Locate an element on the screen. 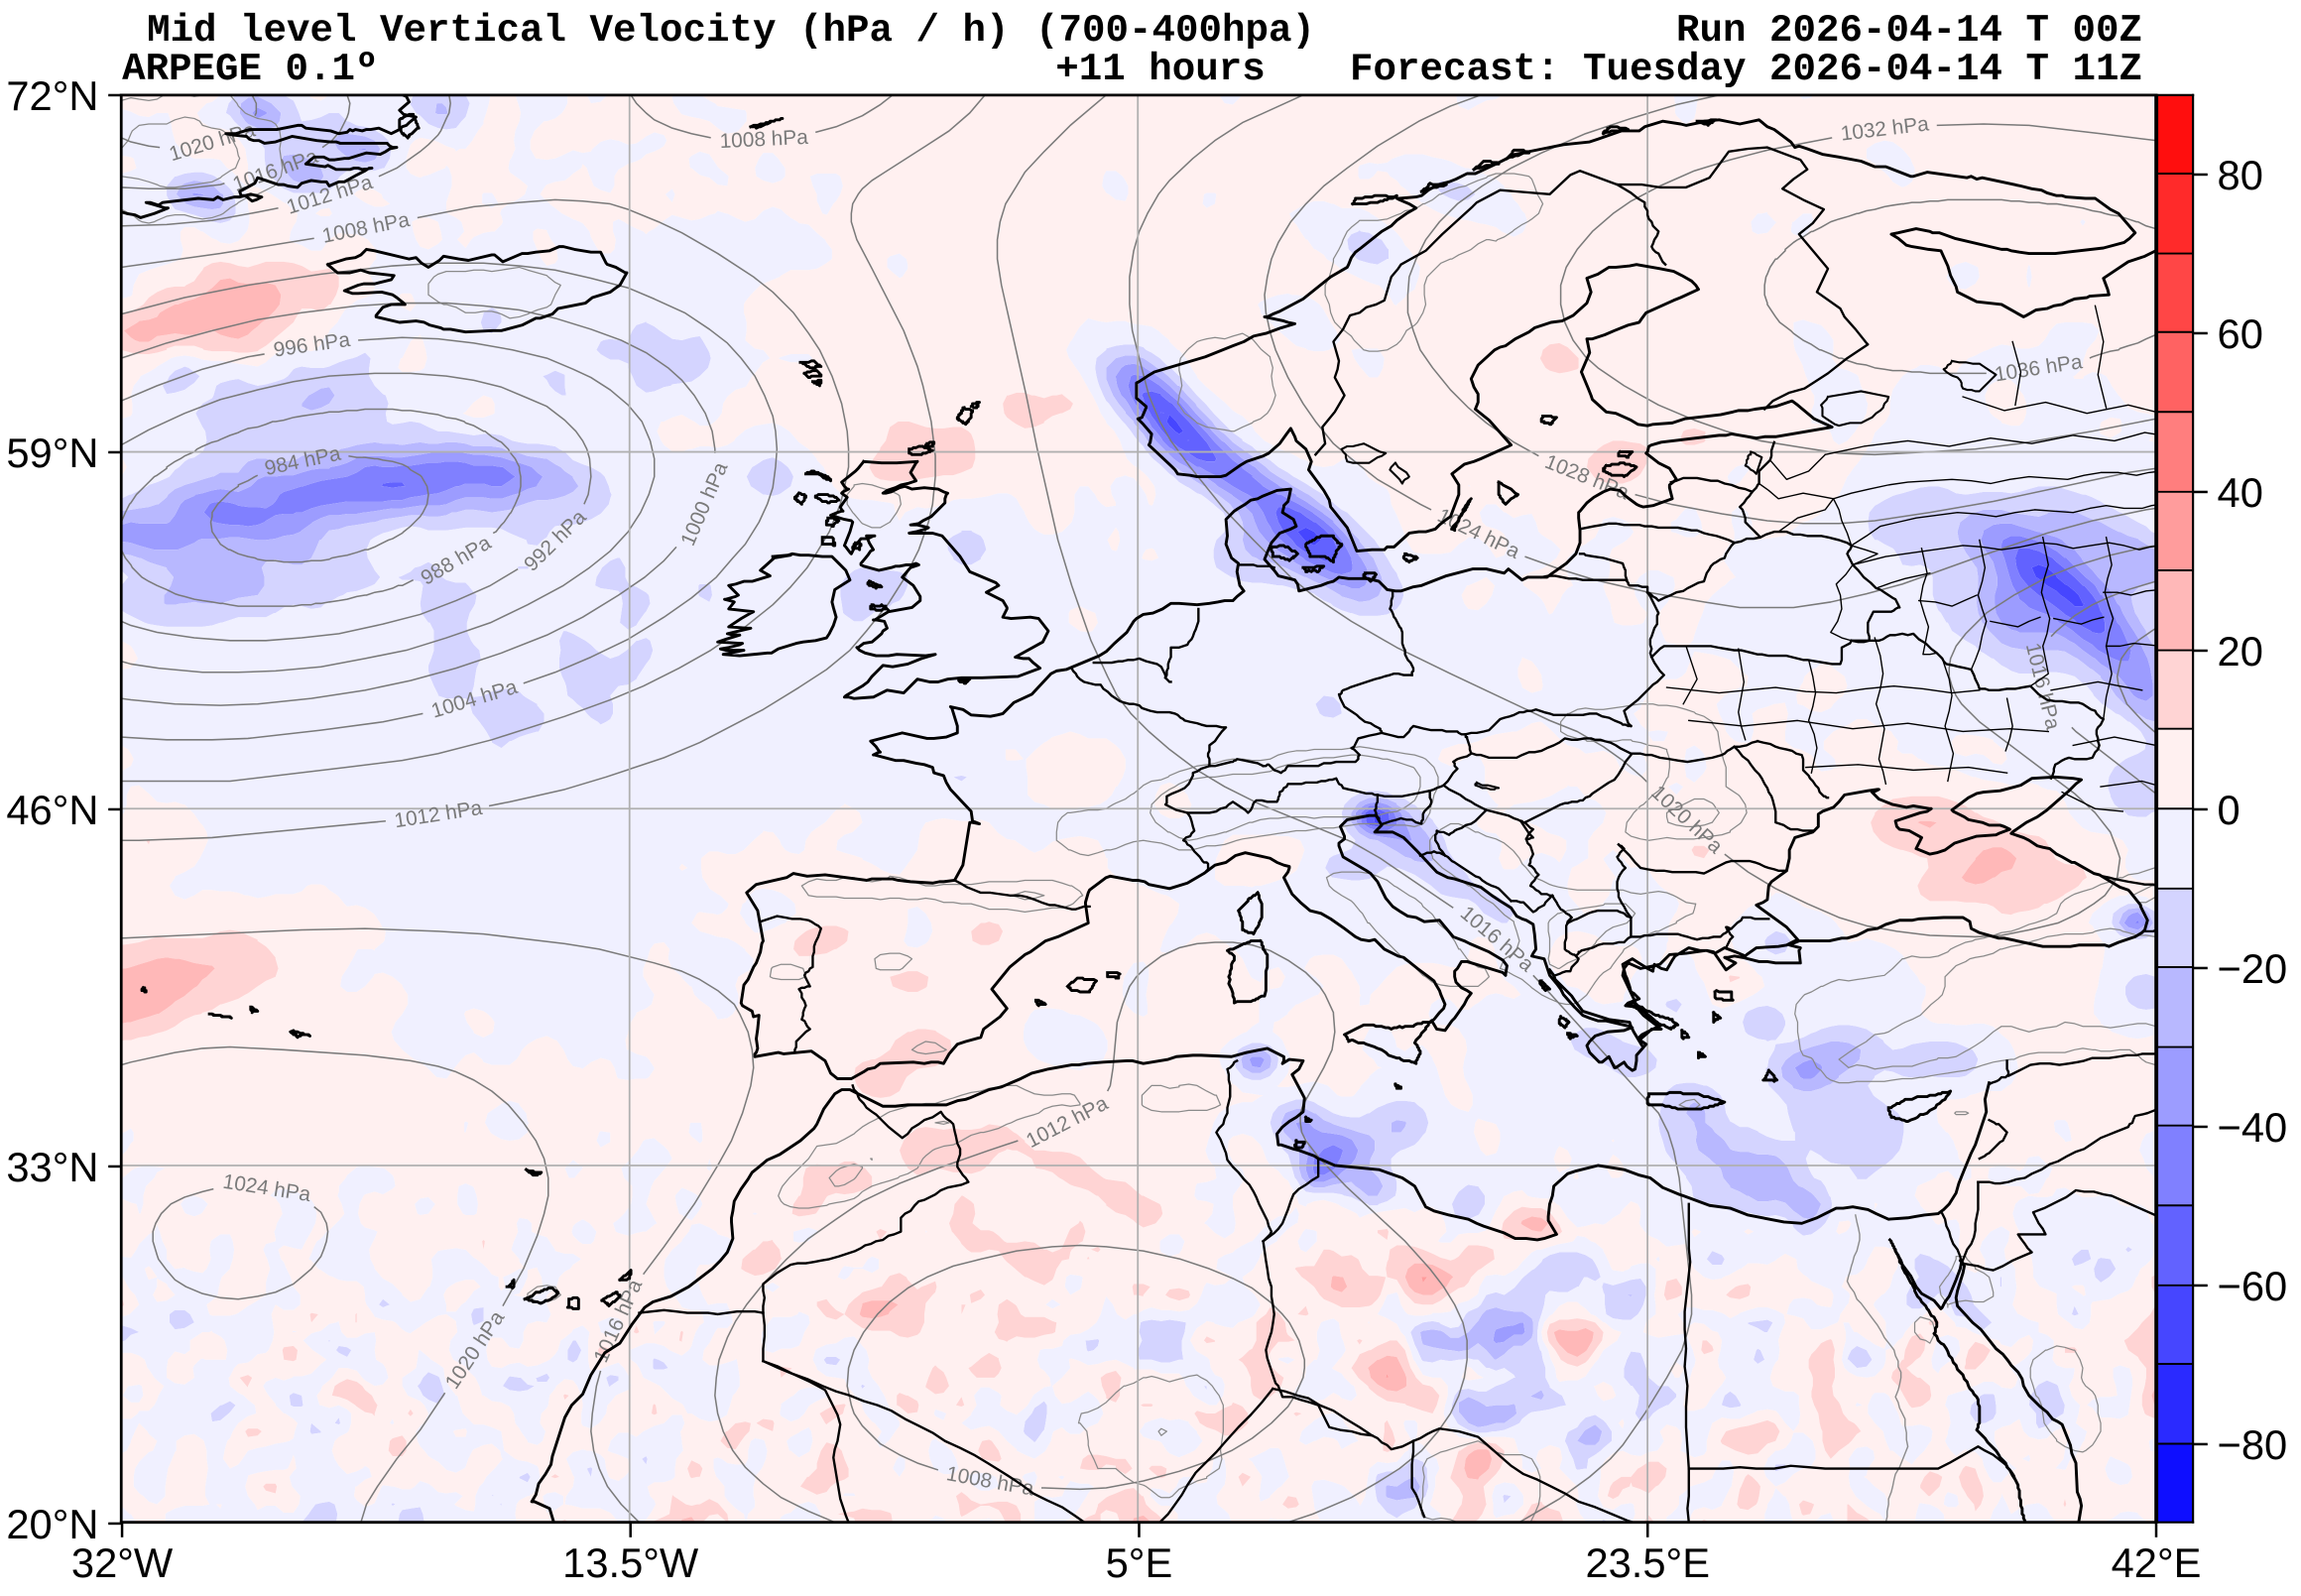 Image resolution: width=2301 pixels, height=1596 pixels. svg-text: 40 is located at coordinates (2240, 492).